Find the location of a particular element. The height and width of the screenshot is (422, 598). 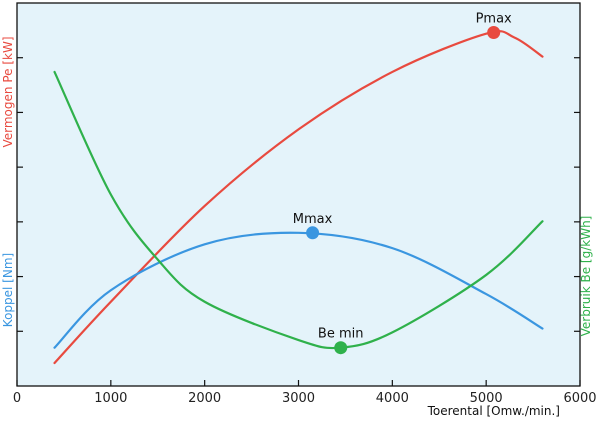

point-marker-verbruik is located at coordinates (341, 348).